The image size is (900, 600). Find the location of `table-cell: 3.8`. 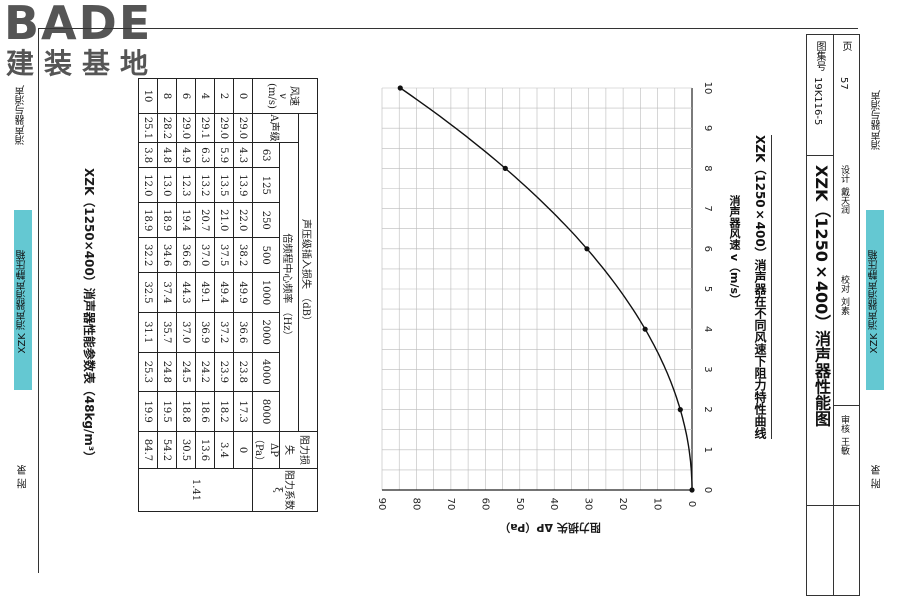

table-cell: 3.8 is located at coordinates (148, 155).